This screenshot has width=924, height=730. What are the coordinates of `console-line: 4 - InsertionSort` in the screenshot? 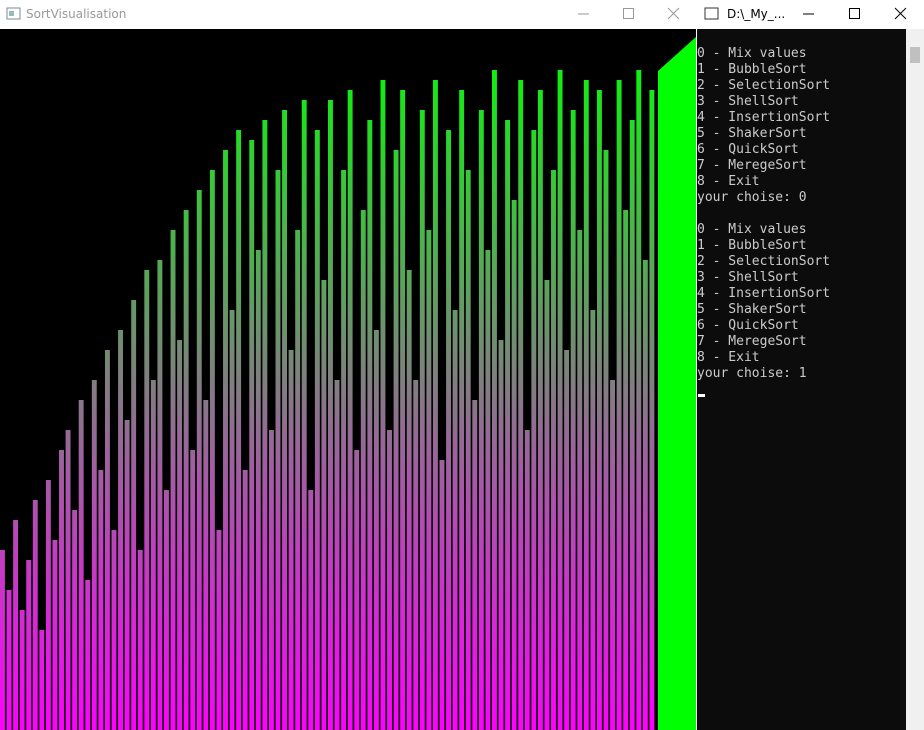 It's located at (764, 117).